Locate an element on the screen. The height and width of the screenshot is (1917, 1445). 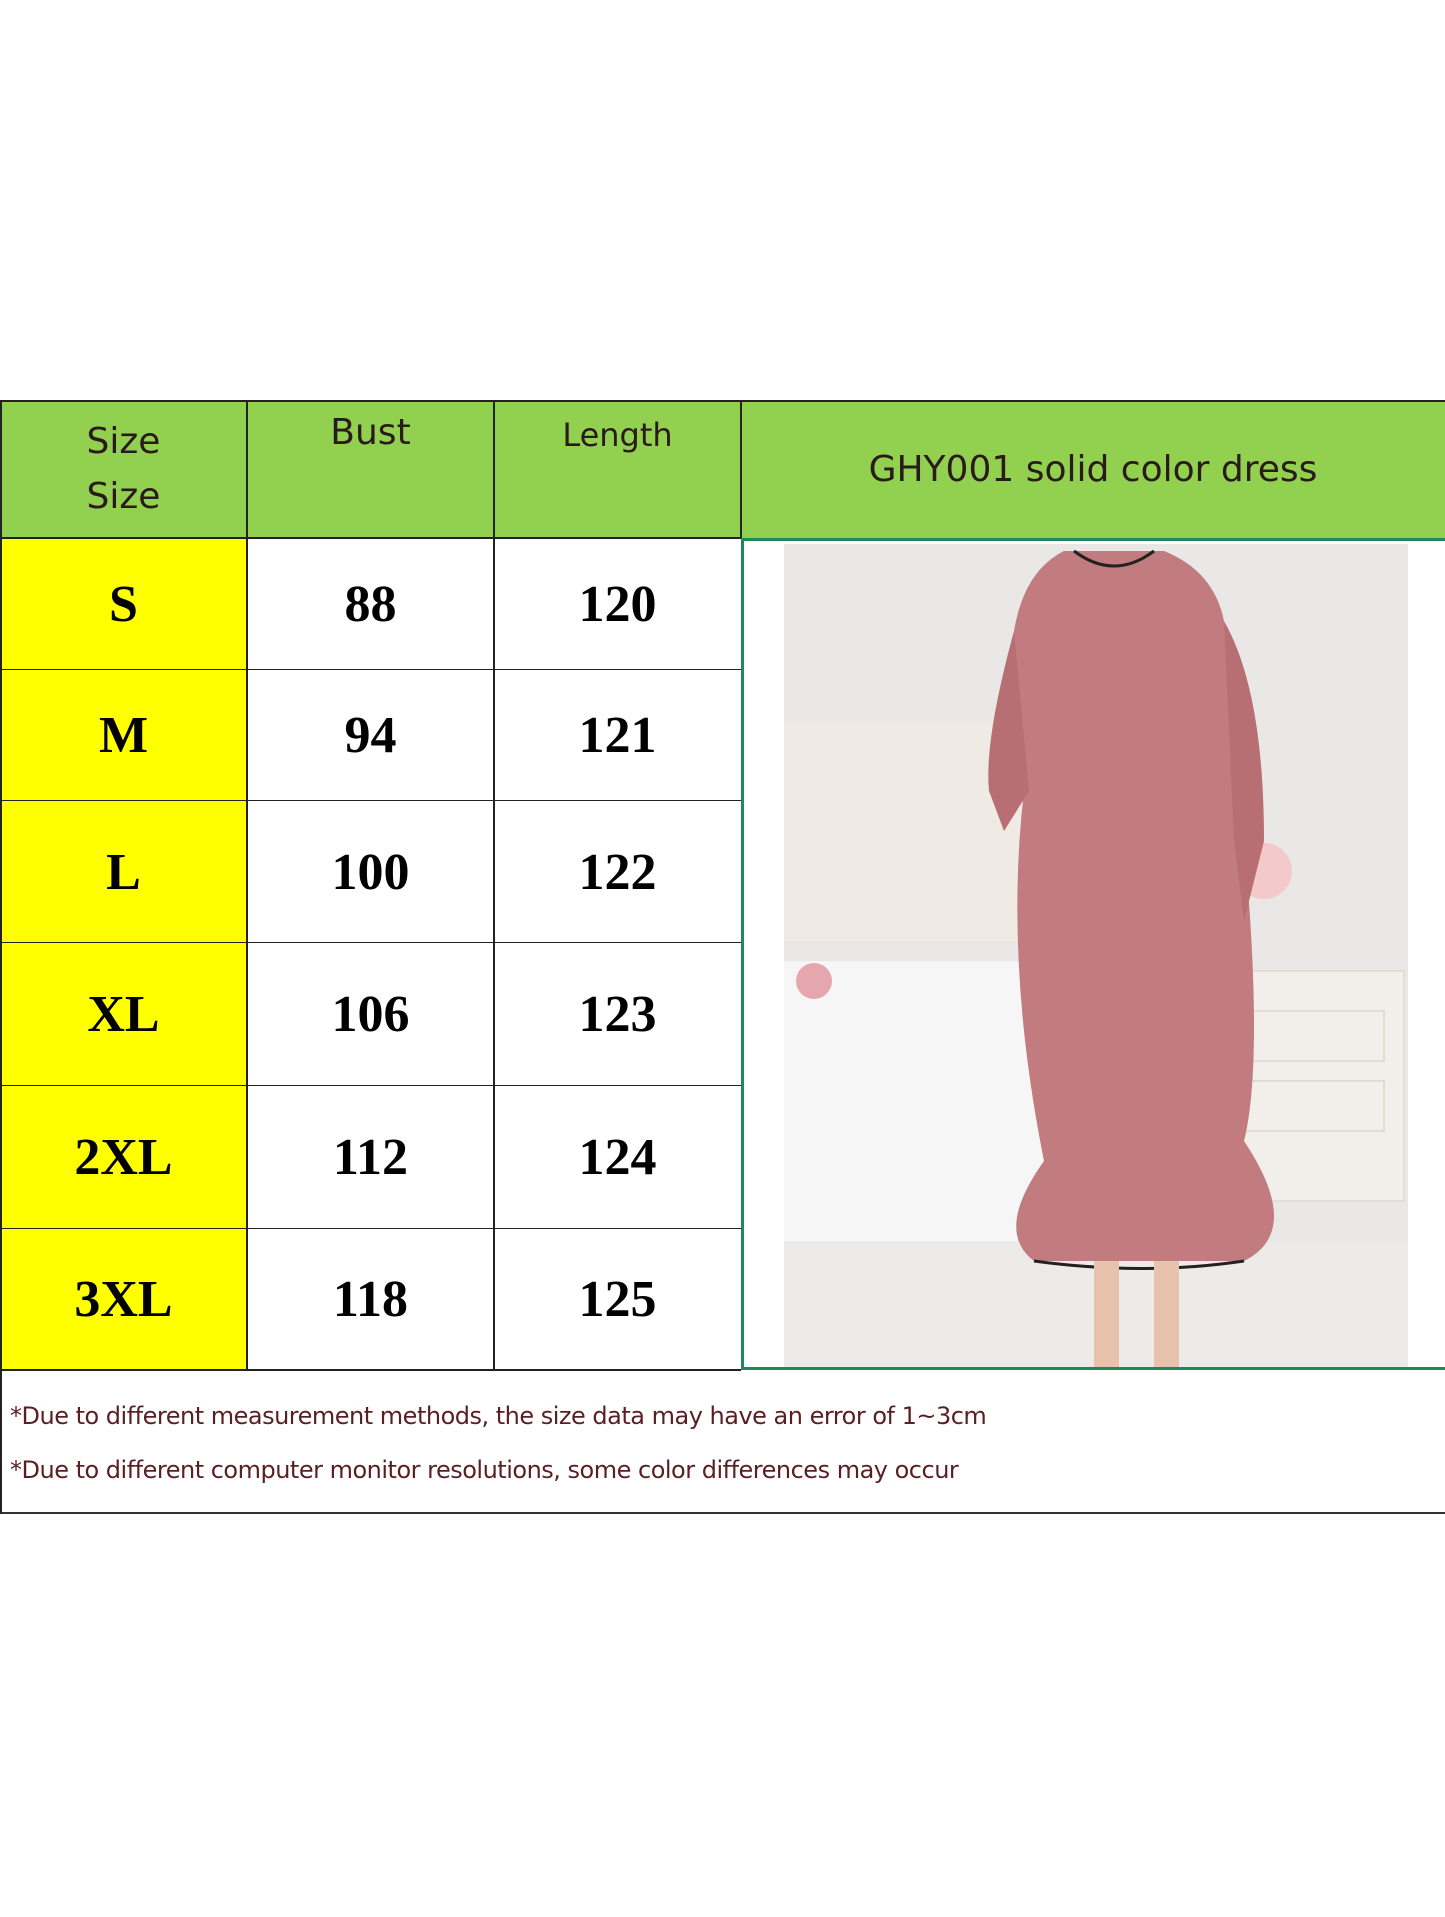
size-cell: XL is located at coordinates (123, 1014).